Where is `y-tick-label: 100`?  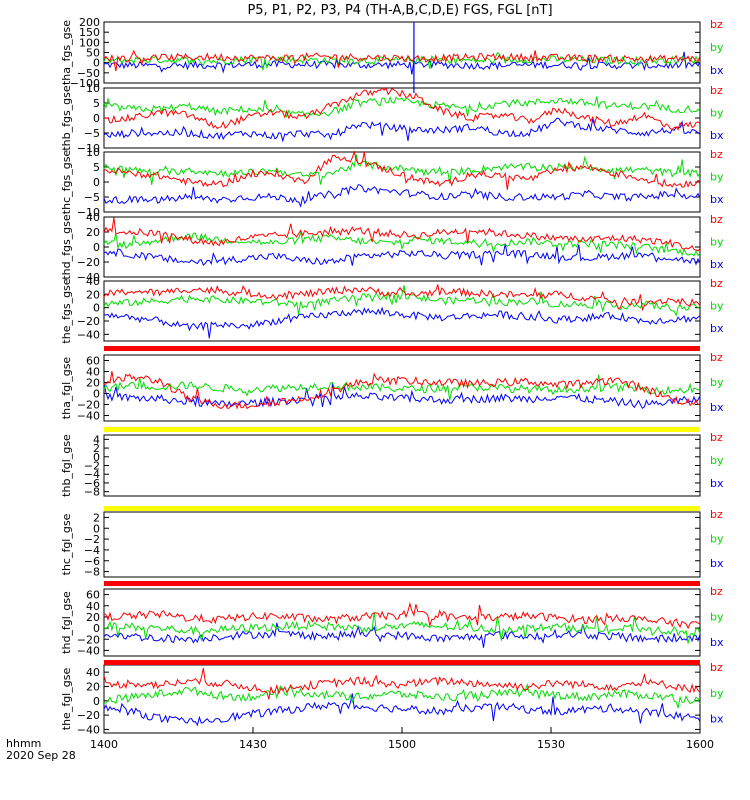 y-tick-label: 100 is located at coordinates (89, 42).